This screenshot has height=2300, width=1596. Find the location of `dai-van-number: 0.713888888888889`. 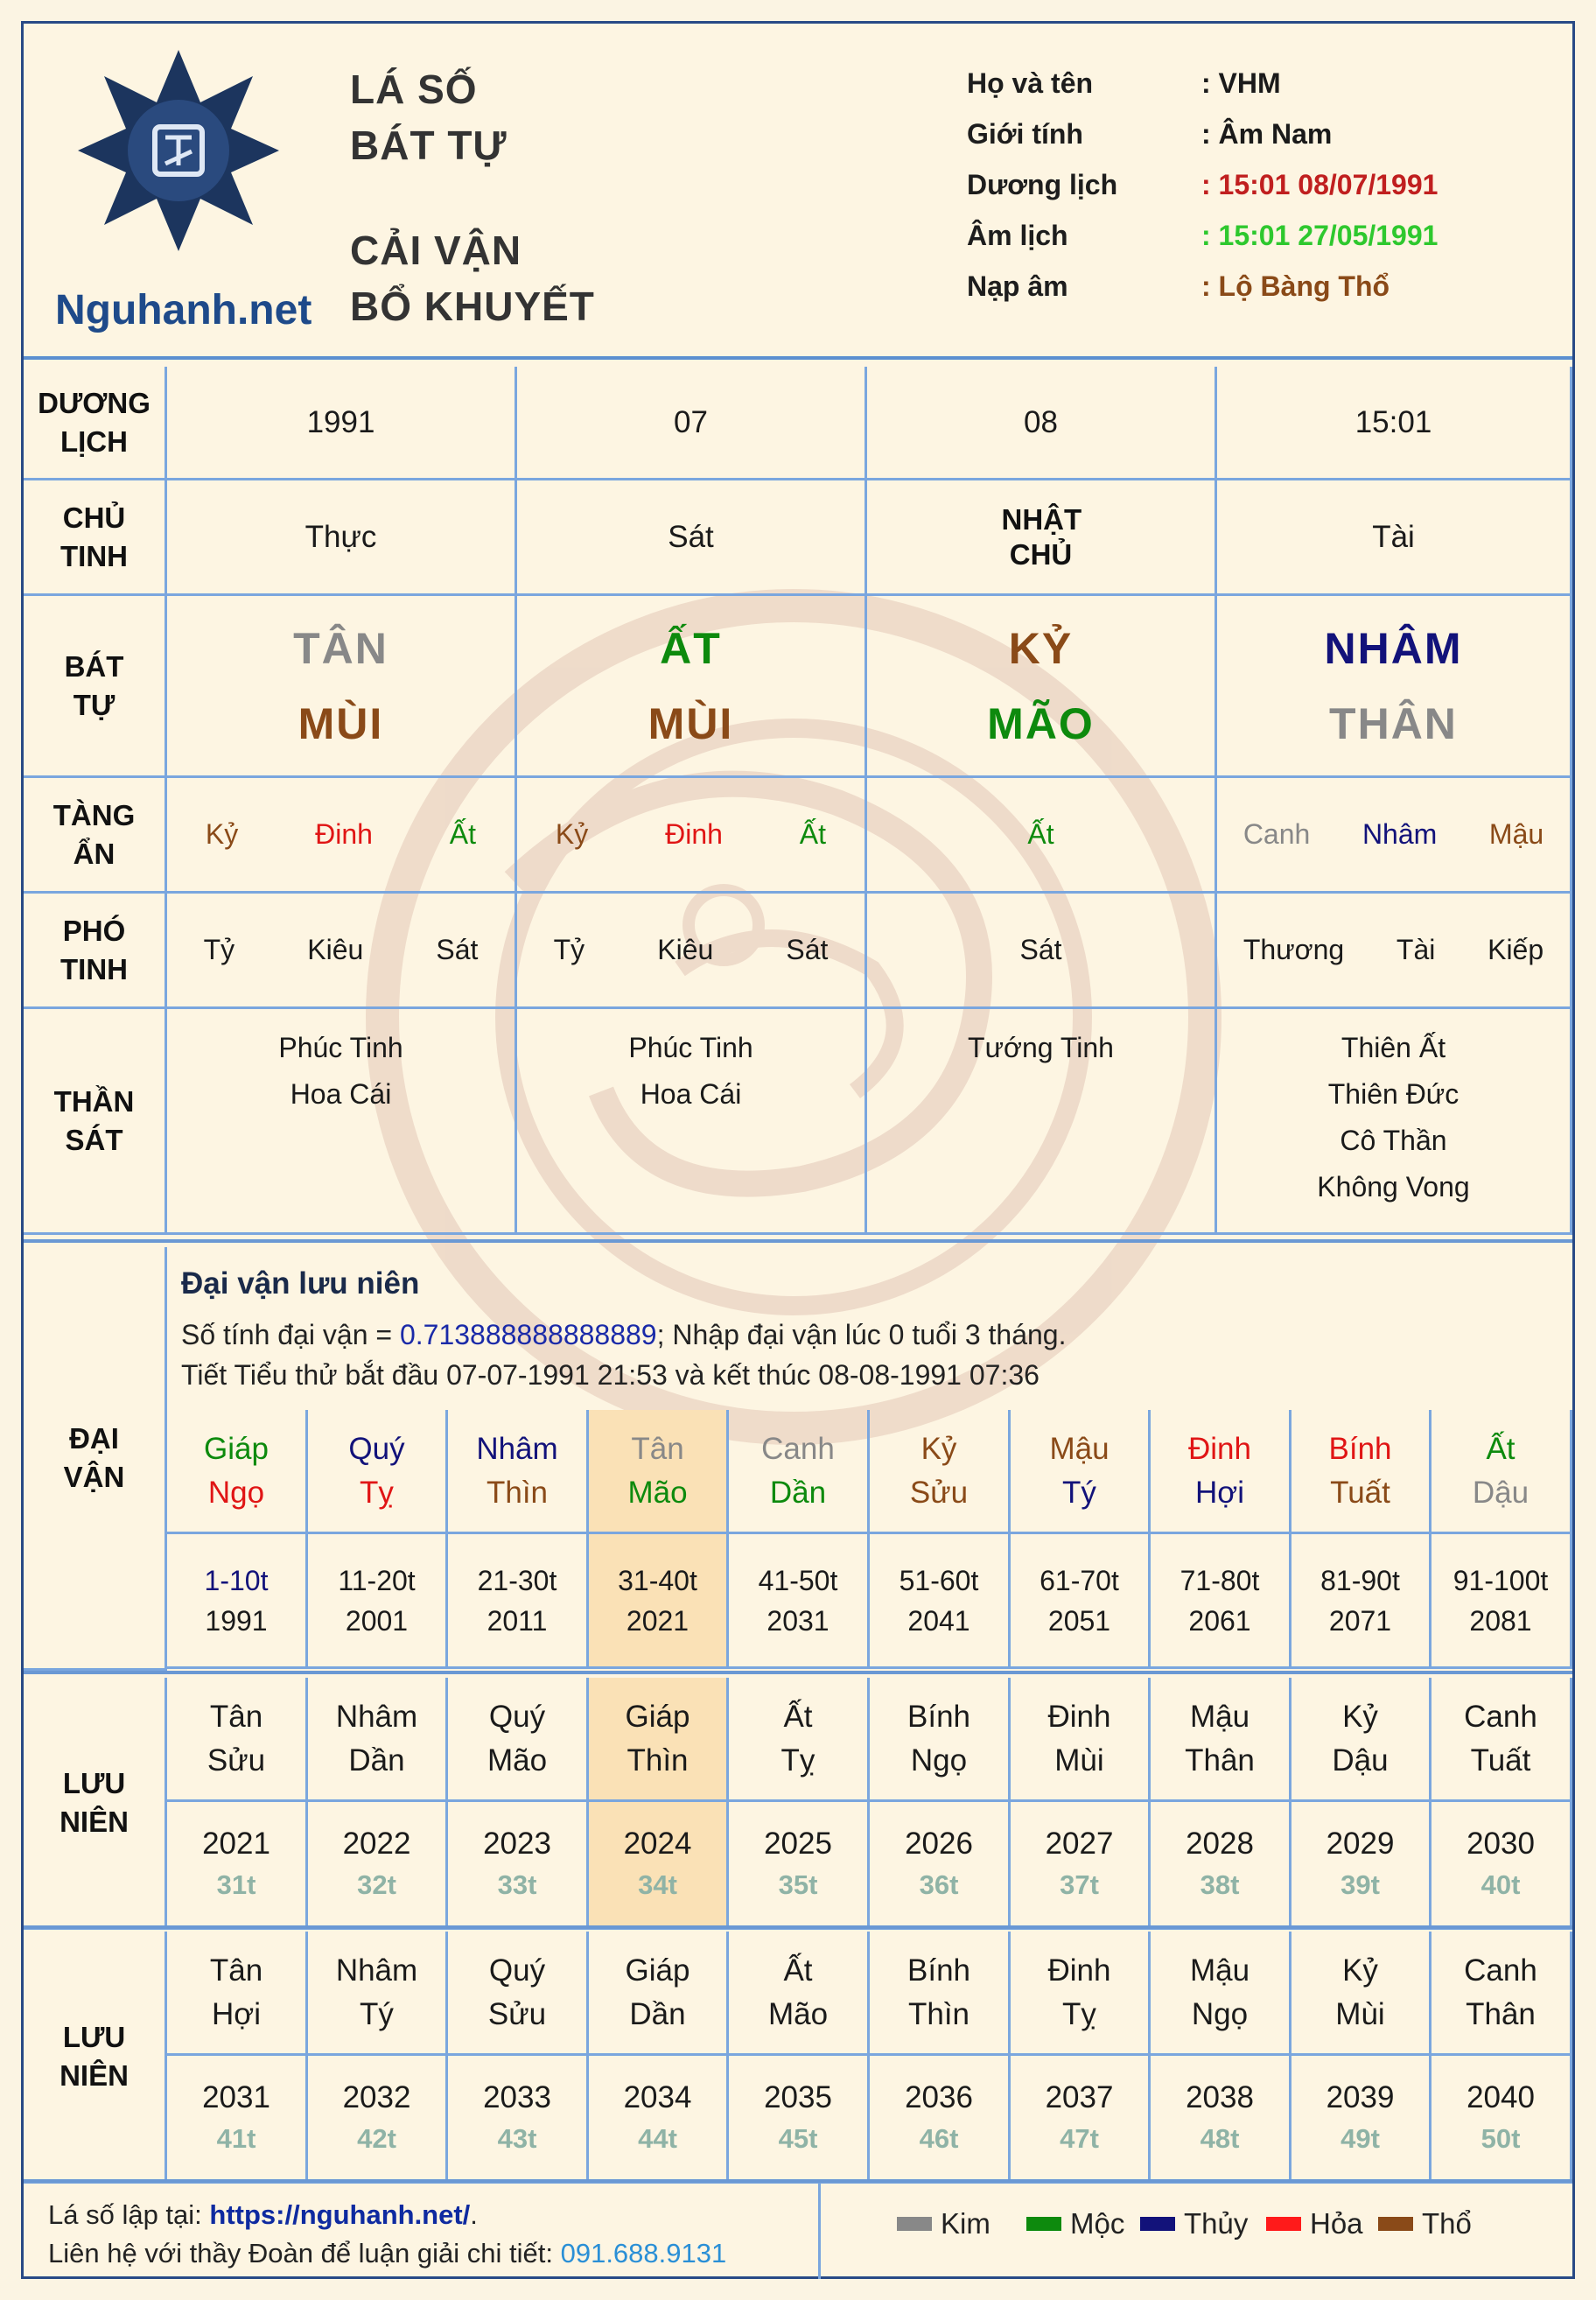

dai-van-number: 0.713888888888889 is located at coordinates (528, 1334).